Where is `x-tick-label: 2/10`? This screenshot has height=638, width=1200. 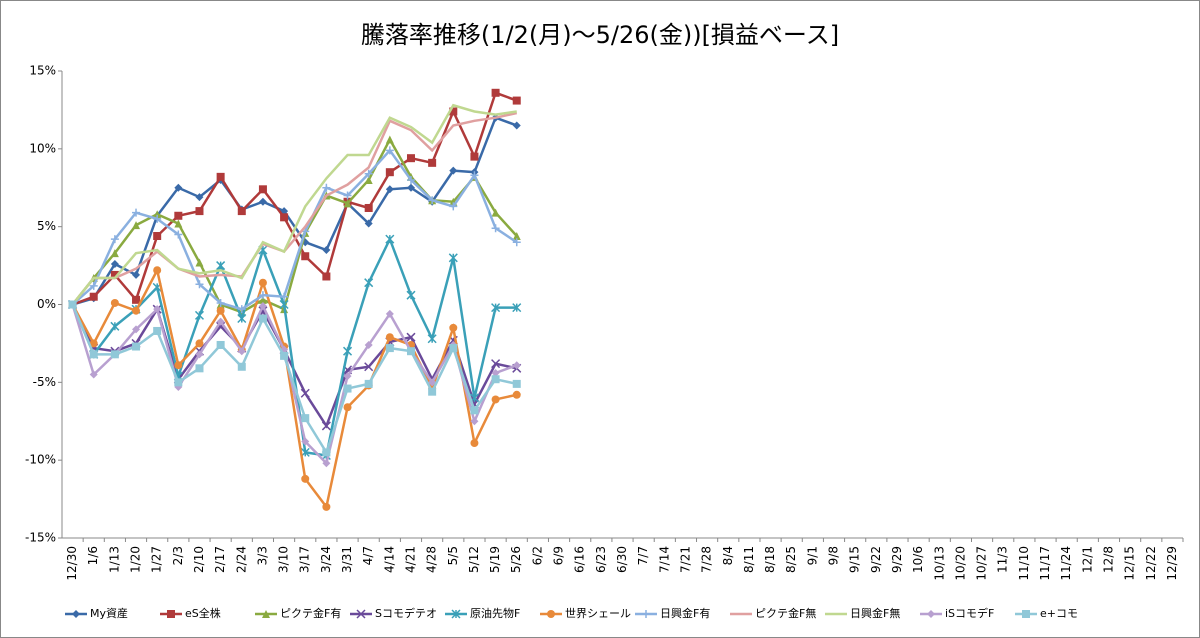 x-tick-label: 2/10 is located at coordinates (199, 559).